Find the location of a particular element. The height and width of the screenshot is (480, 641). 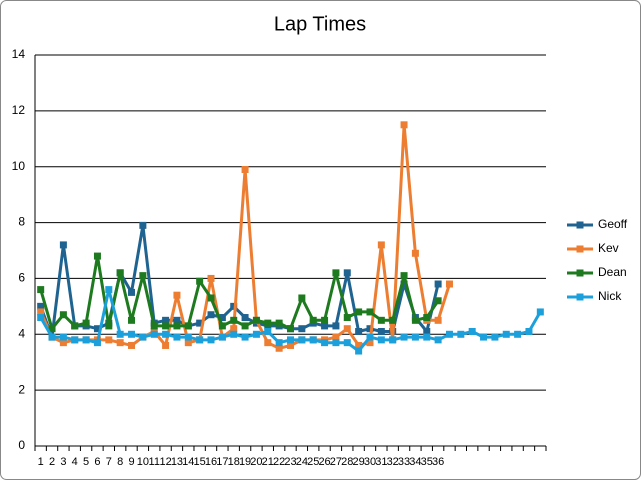

x-tick-label: 21 is located at coordinates (268, 462).